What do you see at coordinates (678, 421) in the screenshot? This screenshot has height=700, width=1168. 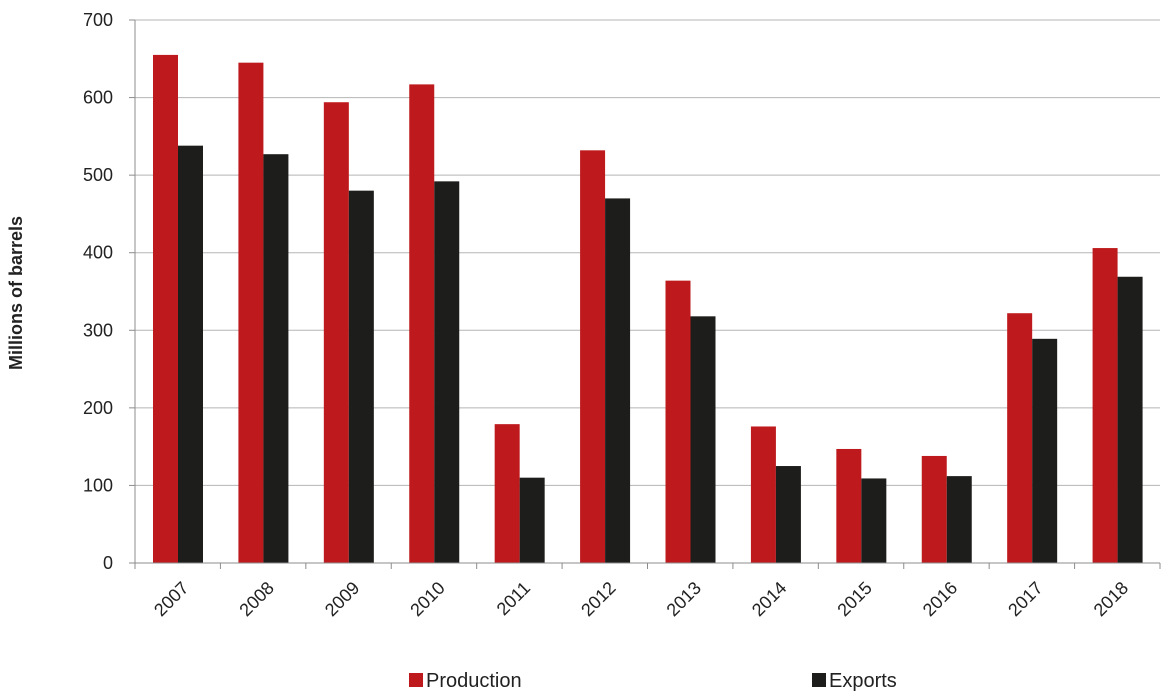 I see `bar-production-2013` at bounding box center [678, 421].